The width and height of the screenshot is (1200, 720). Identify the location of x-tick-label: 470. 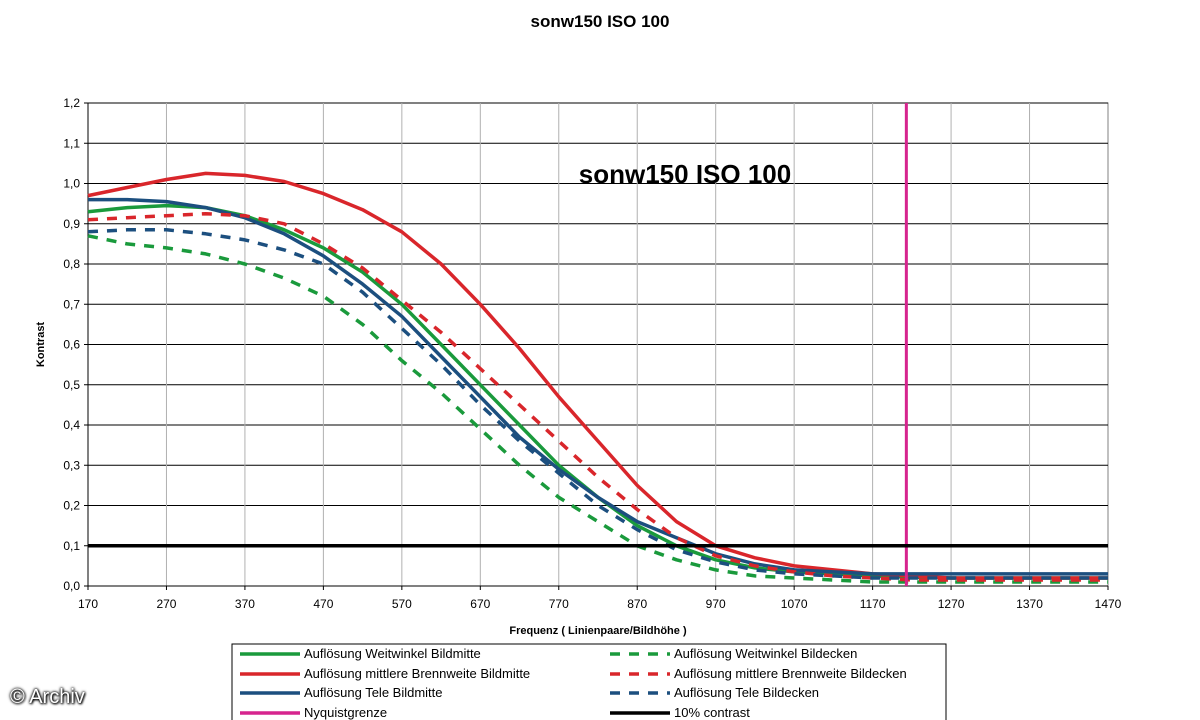
(323, 604).